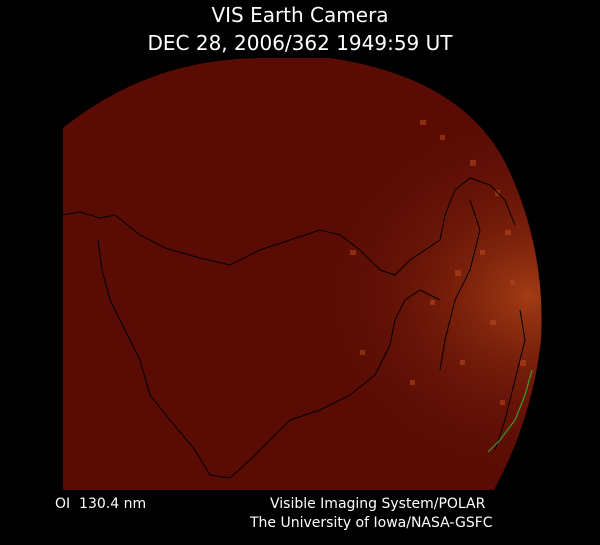  What do you see at coordinates (371, 523) in the screenshot?
I see `credit: The University of Iowa/NASA-GSFC` at bounding box center [371, 523].